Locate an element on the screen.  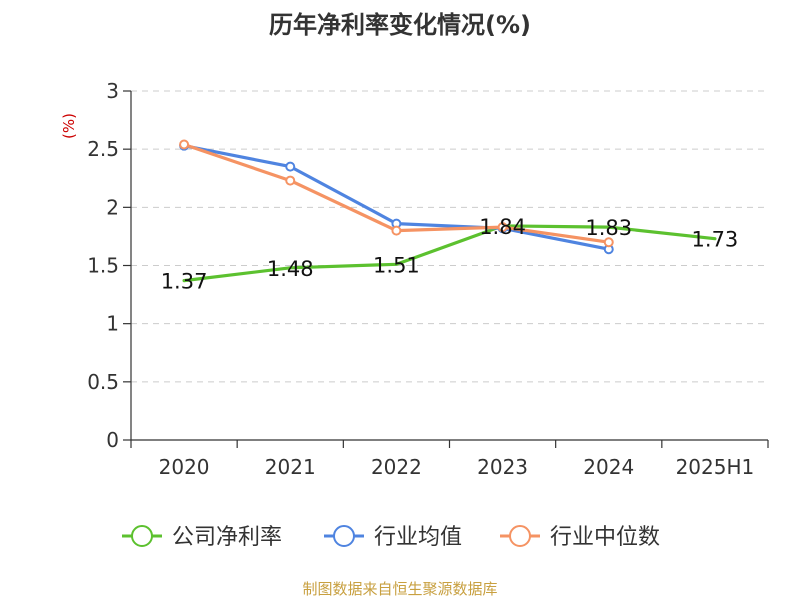
data-label: 1.51 is located at coordinates (396, 265).